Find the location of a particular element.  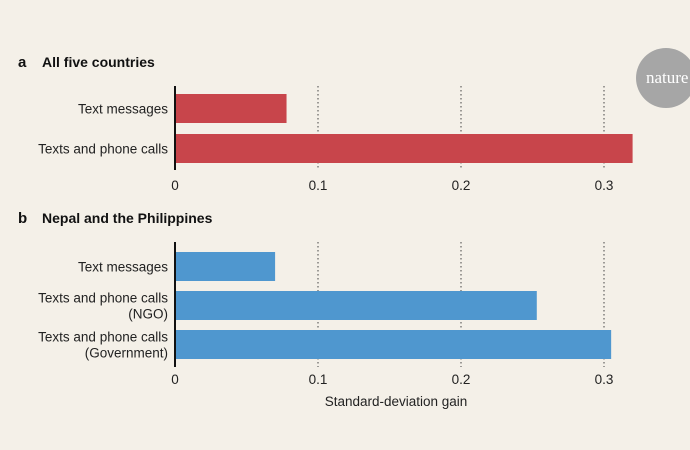

x-tick-label-b-0: 0 is located at coordinates (175, 379).